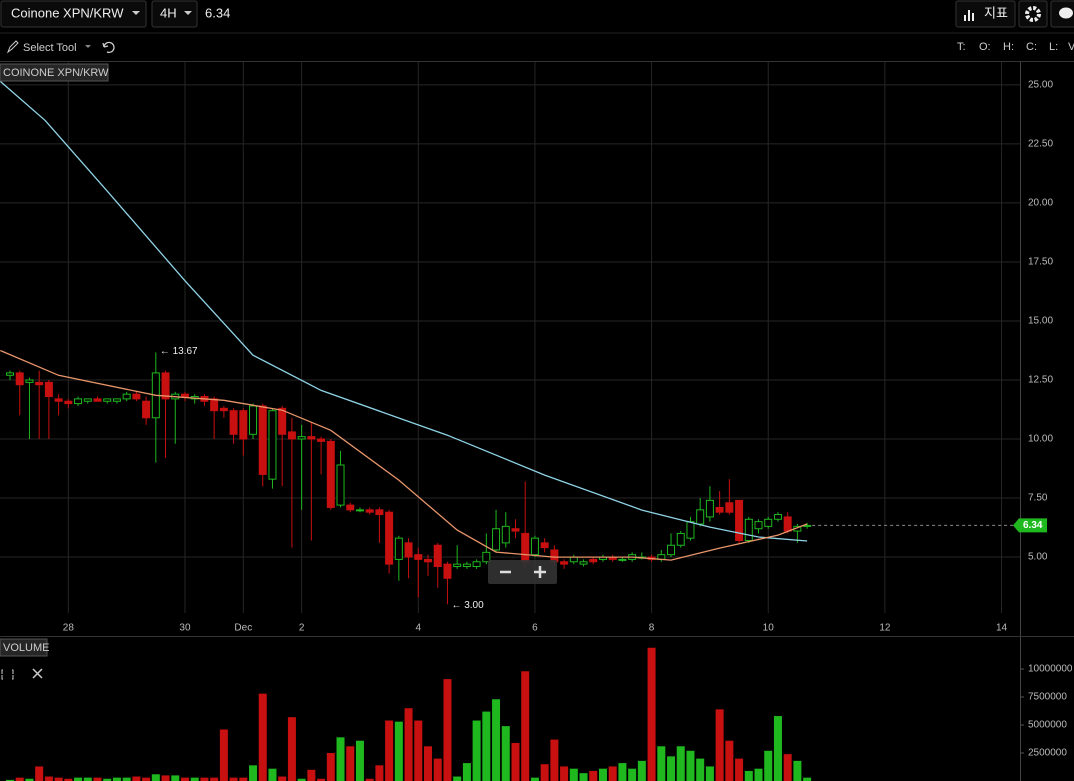 The width and height of the screenshot is (1074, 781). Describe the element at coordinates (535, 628) in the screenshot. I see `x-tick-label: 6` at that location.